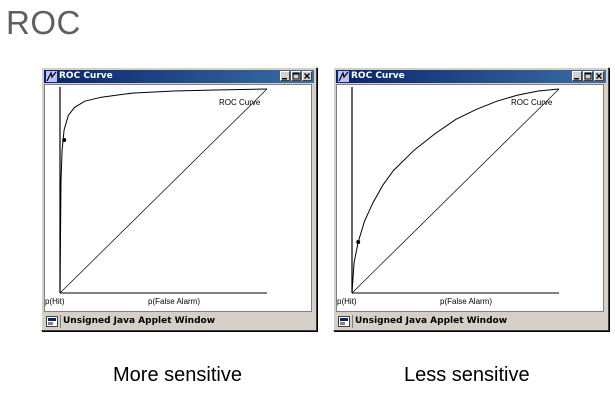 The image size is (615, 400). Describe the element at coordinates (43, 22) in the screenshot. I see `slide-title: ROC` at that location.